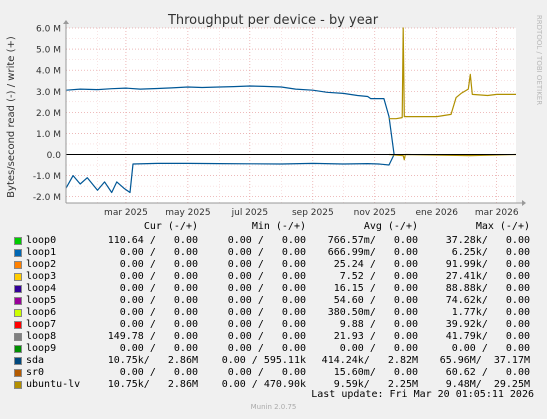 The width and height of the screenshot is (547, 419). I want to click on legend-header: Cur (-/+) Min (-/+) Avg (-/+) Max (-/+), so click(273, 227).